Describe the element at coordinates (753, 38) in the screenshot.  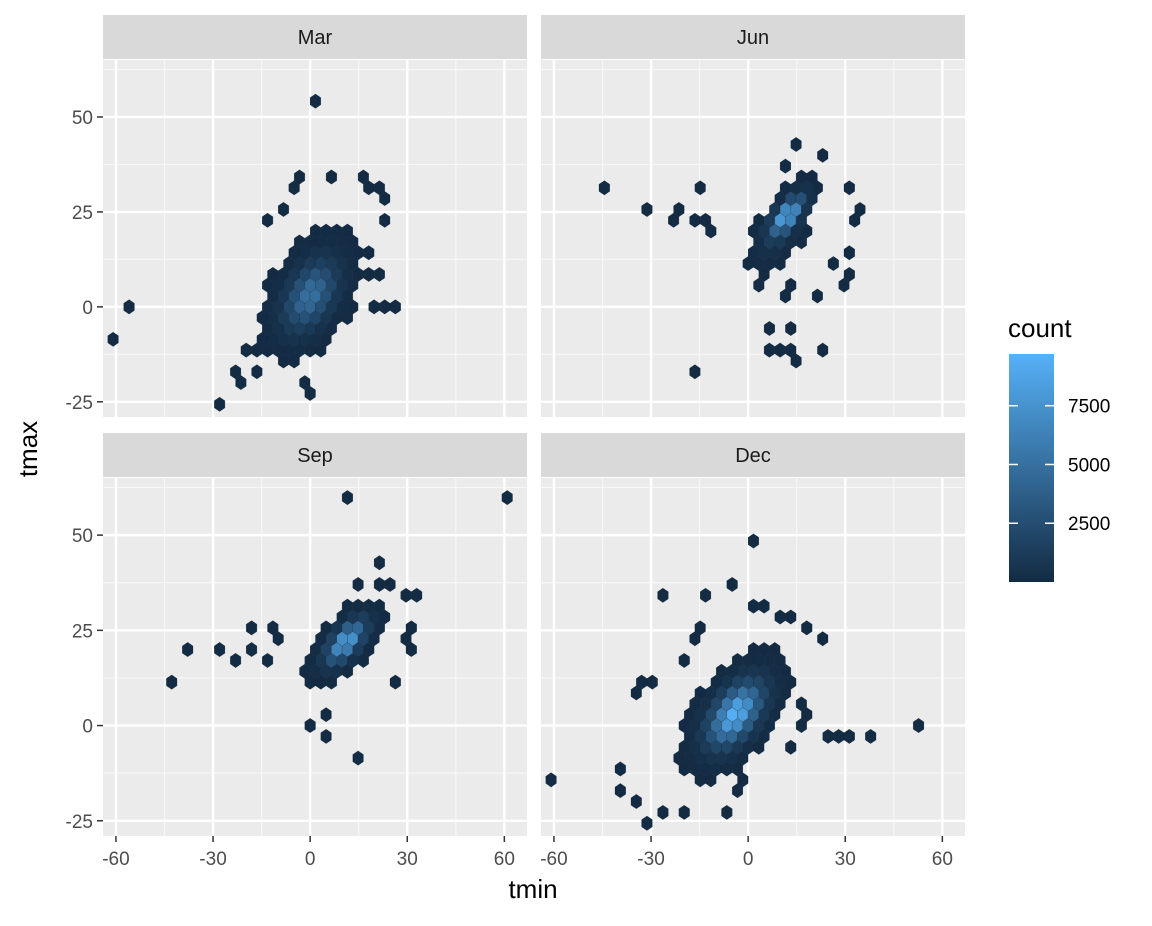
I see `facet-strip-label: Jun` at that location.